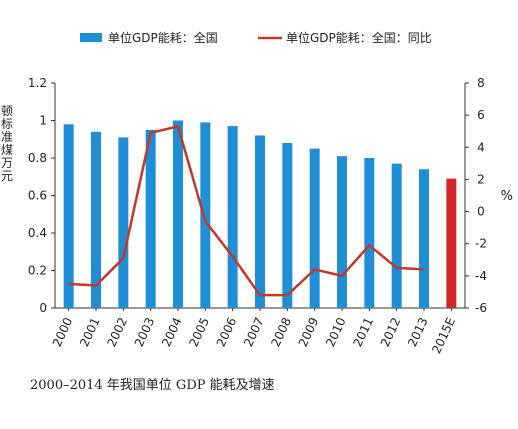 The image size is (518, 429). Describe the element at coordinates (481, 179) in the screenshot. I see `y-right-tick-label: 2` at that location.